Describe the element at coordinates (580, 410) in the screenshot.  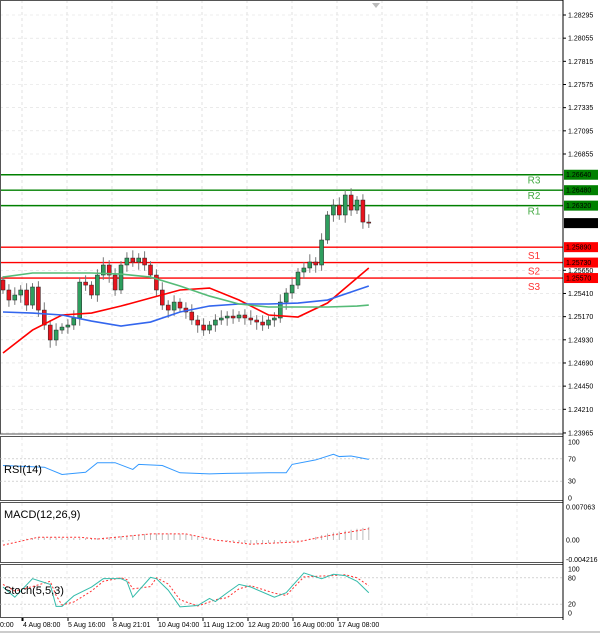
I see `price-tick-label: 1.24210` at that location.